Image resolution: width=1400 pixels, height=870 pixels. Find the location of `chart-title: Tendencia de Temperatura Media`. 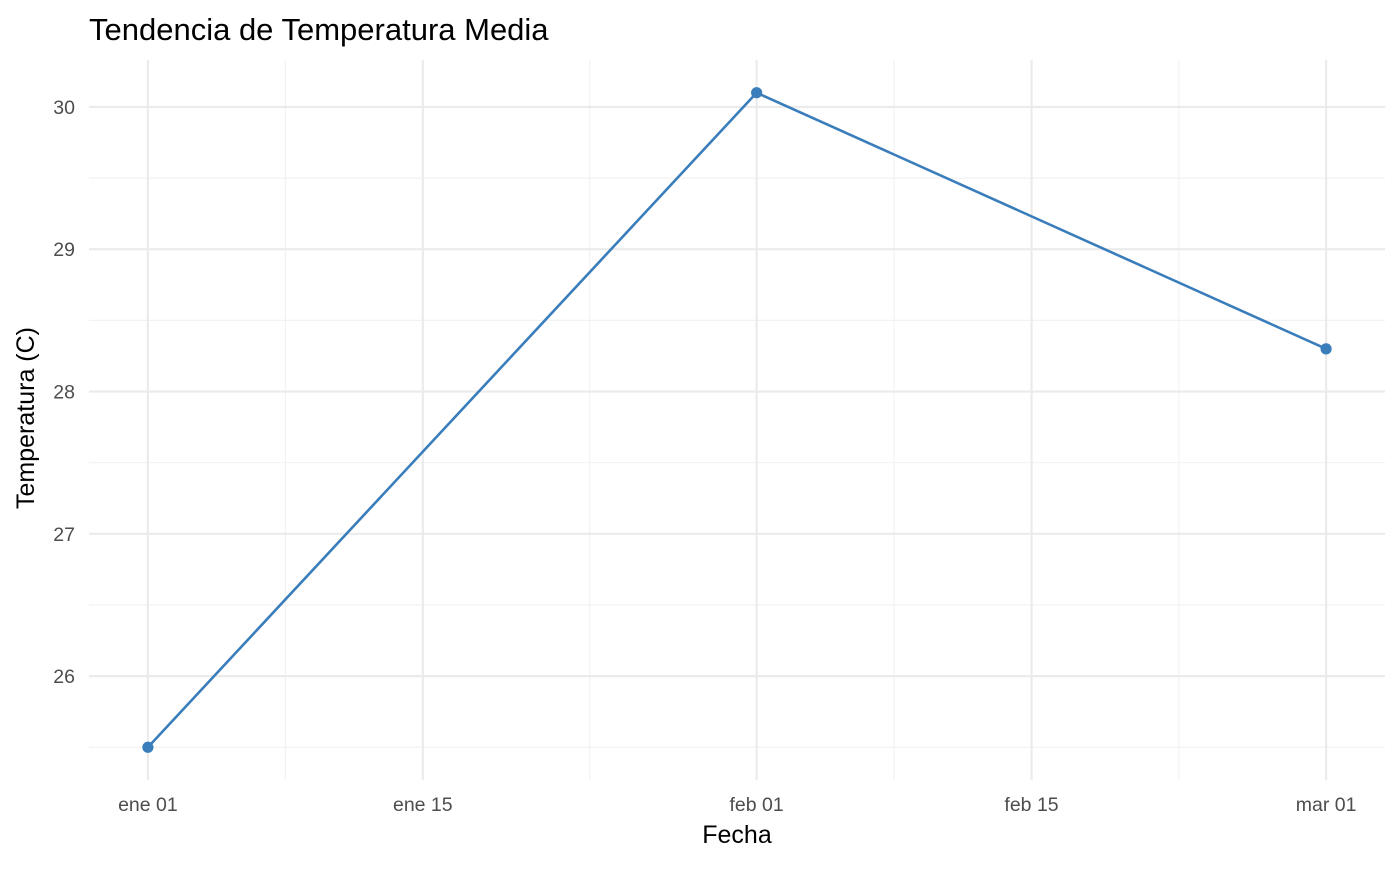

chart-title: Tendencia de Temperatura Media is located at coordinates (319, 29).